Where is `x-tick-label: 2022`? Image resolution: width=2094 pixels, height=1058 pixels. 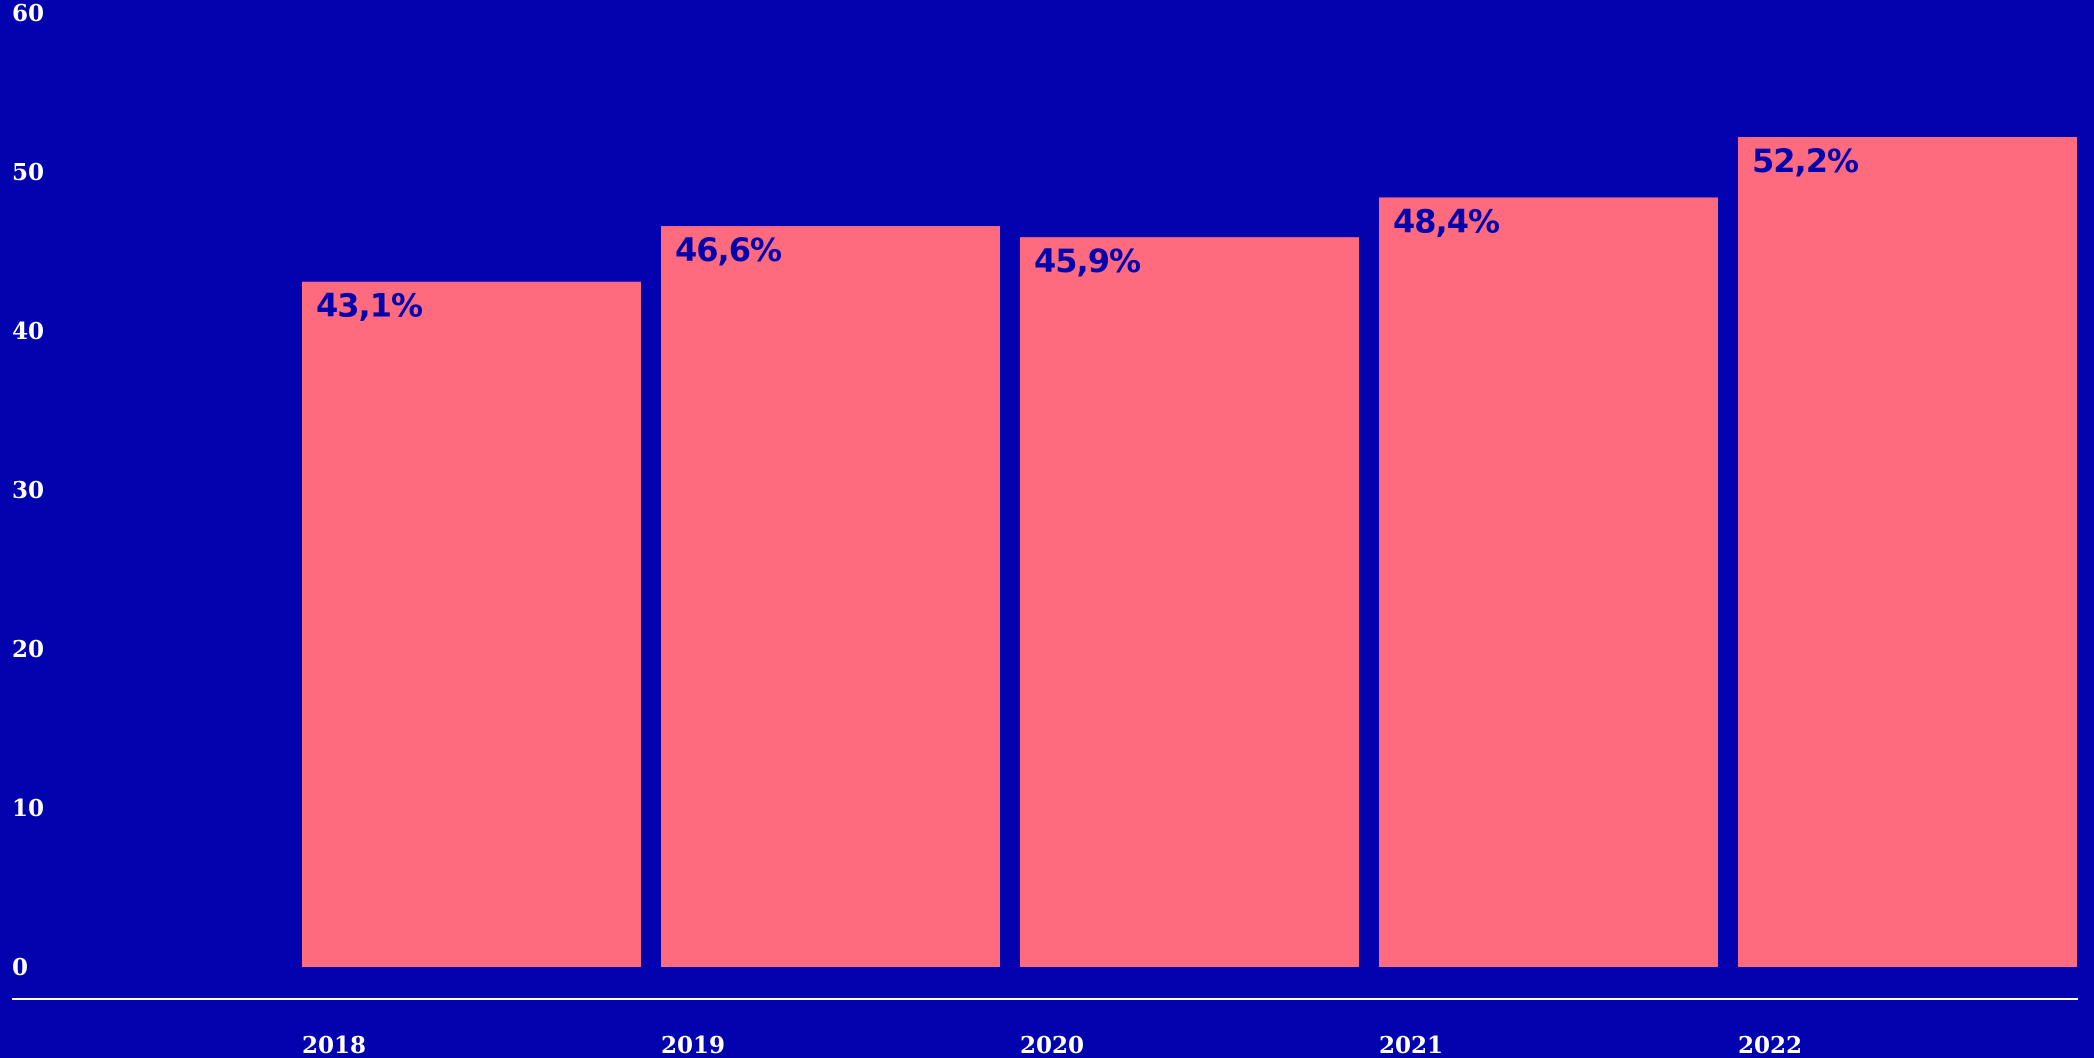
x-tick-label: 2022 is located at coordinates (1770, 1045).